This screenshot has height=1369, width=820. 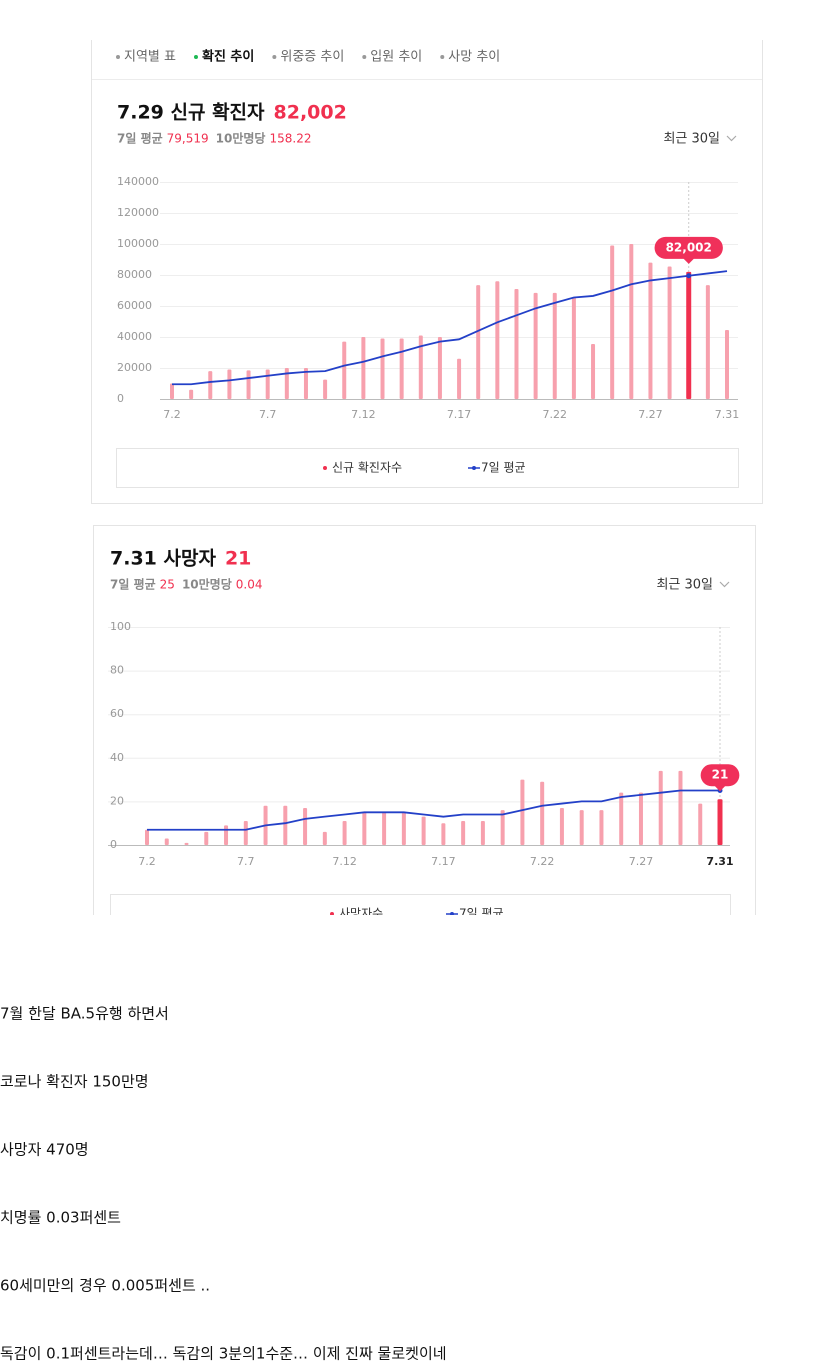 What do you see at coordinates (163, 559) in the screenshot?
I see `chart-title: 7.31 사망자` at bounding box center [163, 559].